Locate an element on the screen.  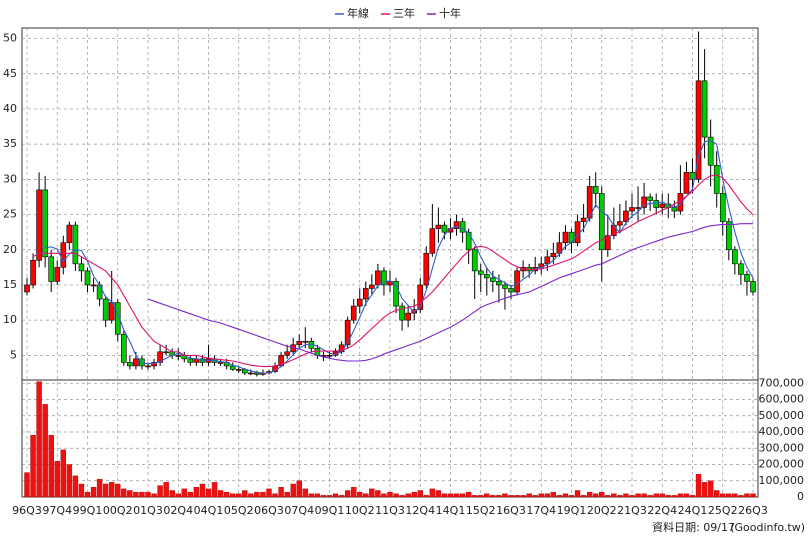
x-tick-label: 07Q4 is located at coordinates (299, 510).